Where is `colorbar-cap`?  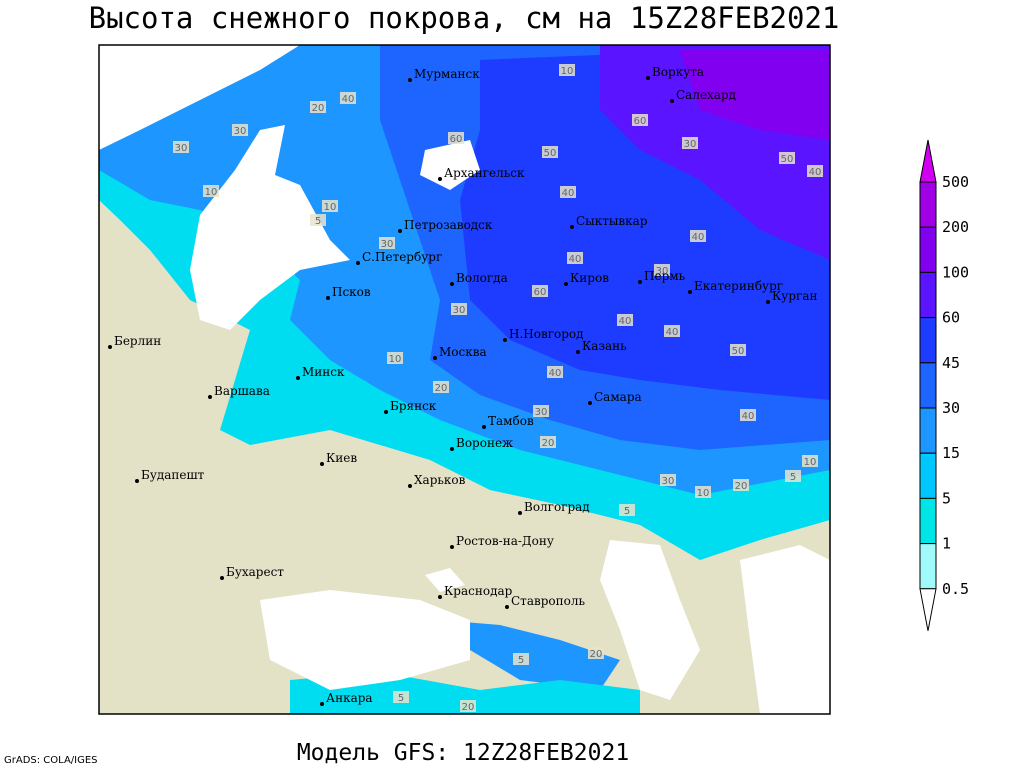 colorbar-cap is located at coordinates (928, 609).